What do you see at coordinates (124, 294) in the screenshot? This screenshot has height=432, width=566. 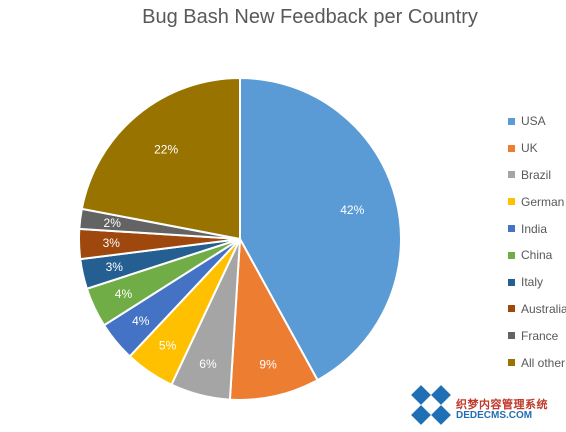 I see `data-label-china: 4%` at bounding box center [124, 294].